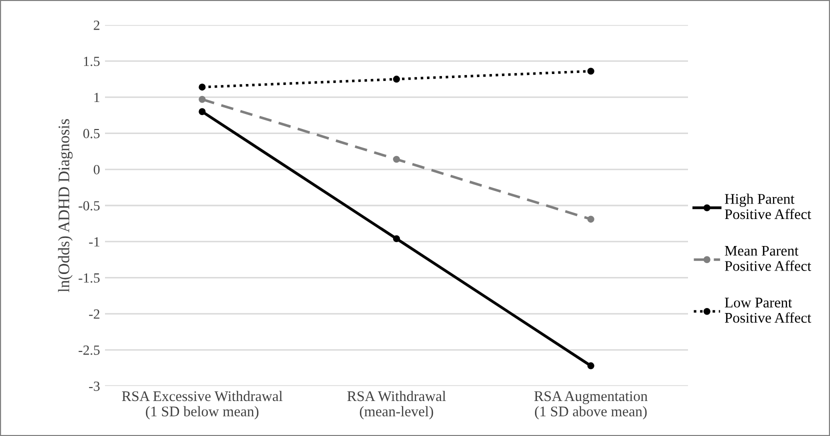  What do you see at coordinates (768, 258) in the screenshot?
I see `legend-label: Mean Parent Positive Affect` at bounding box center [768, 258].